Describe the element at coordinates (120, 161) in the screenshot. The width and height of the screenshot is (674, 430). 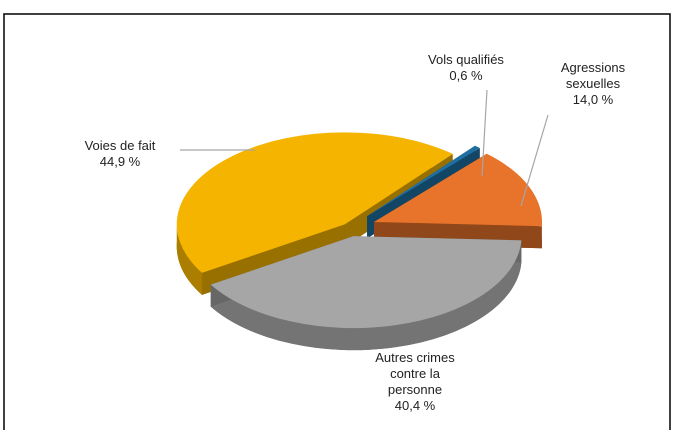
I see `value-label: 44,9 %` at that location.